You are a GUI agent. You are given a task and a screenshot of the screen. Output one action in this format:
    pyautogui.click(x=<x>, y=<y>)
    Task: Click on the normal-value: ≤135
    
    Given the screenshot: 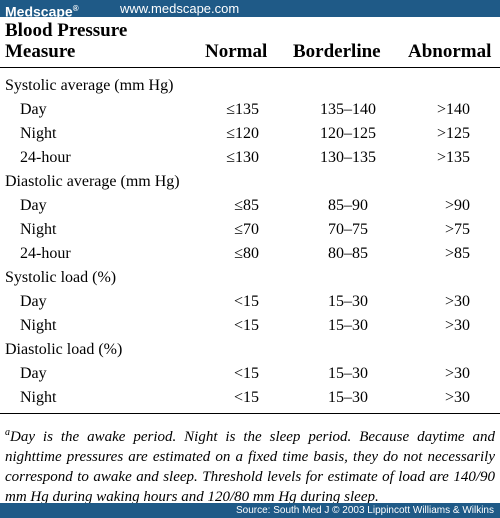 What is the action you would take?
    pyautogui.click(x=242, y=109)
    